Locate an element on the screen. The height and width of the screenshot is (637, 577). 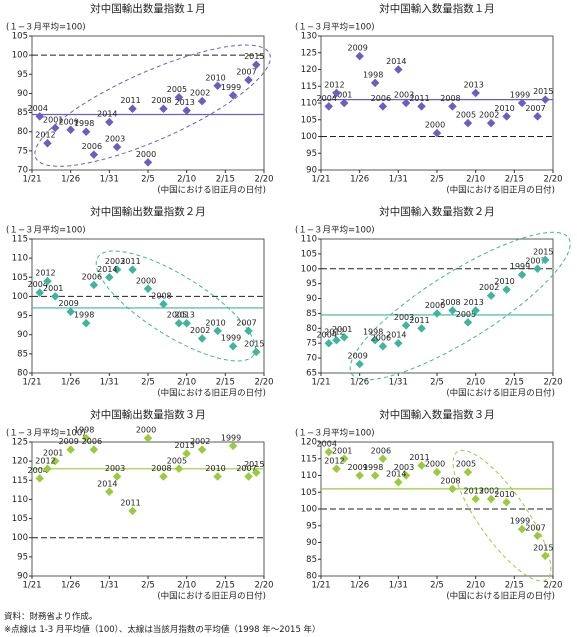
point-label: 2008 is located at coordinates (450, 98).